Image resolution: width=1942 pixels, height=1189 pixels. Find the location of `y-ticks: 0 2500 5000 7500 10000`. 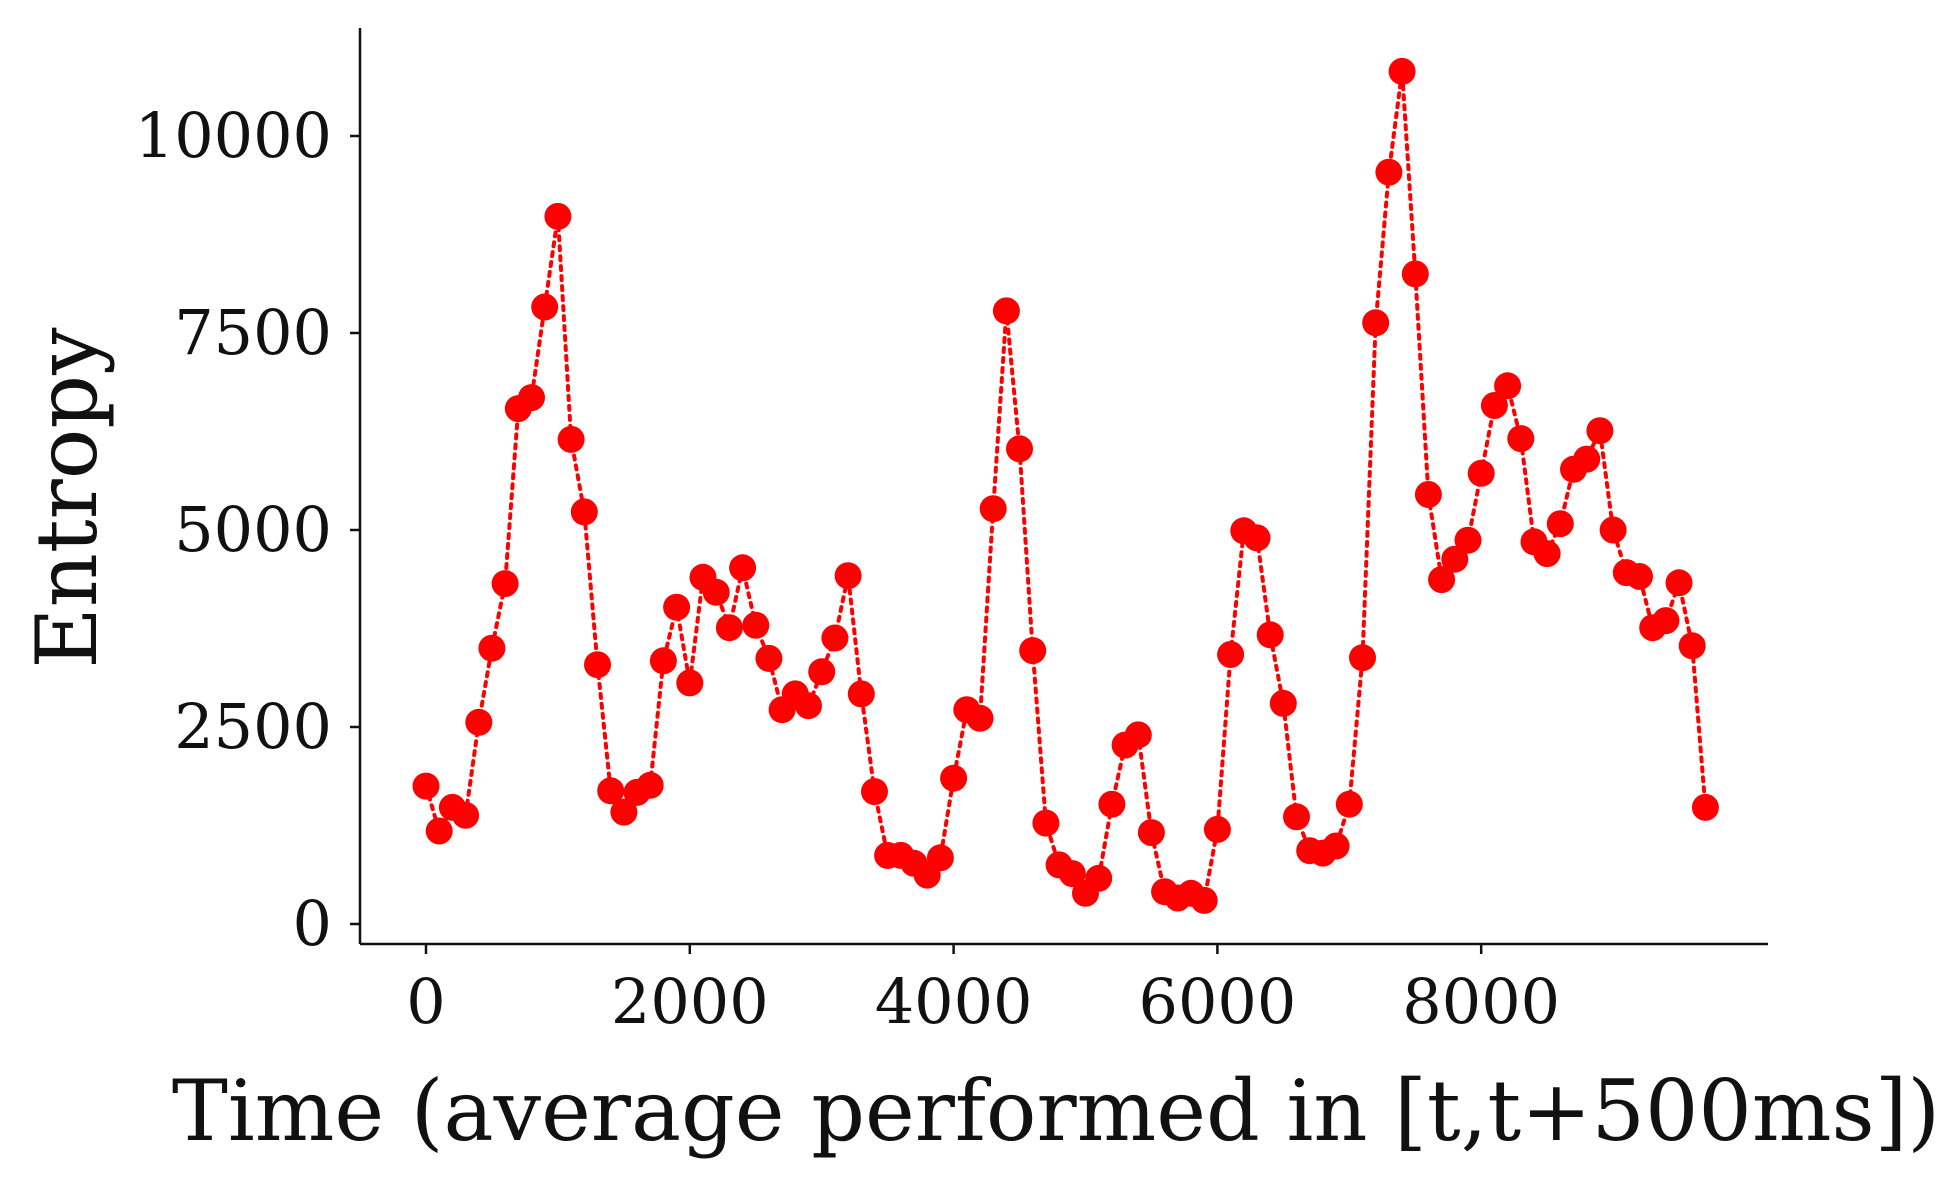

y-ticks: 0 2500 5000 7500 10000 is located at coordinates (247, 529).